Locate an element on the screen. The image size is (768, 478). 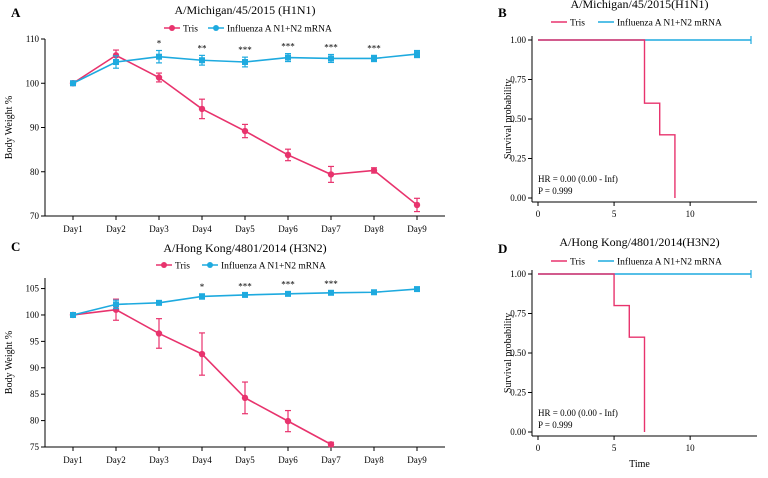
y-tick-label: 0.25 is located at coordinates (518, 159).